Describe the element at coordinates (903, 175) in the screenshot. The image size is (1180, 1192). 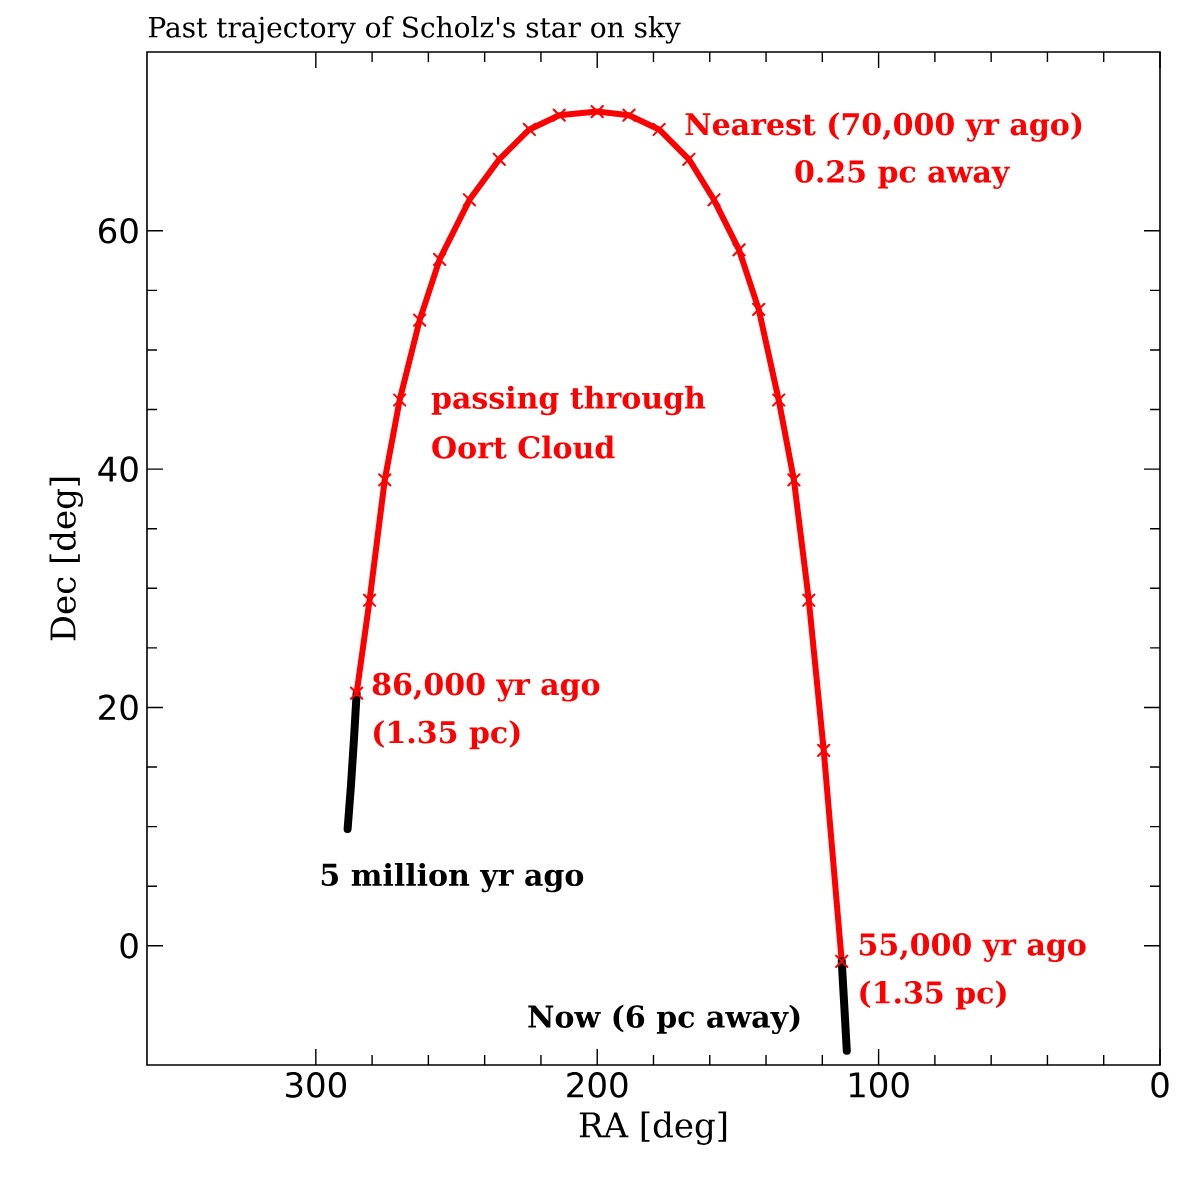
I see `annotation: 0.25 pc away` at that location.